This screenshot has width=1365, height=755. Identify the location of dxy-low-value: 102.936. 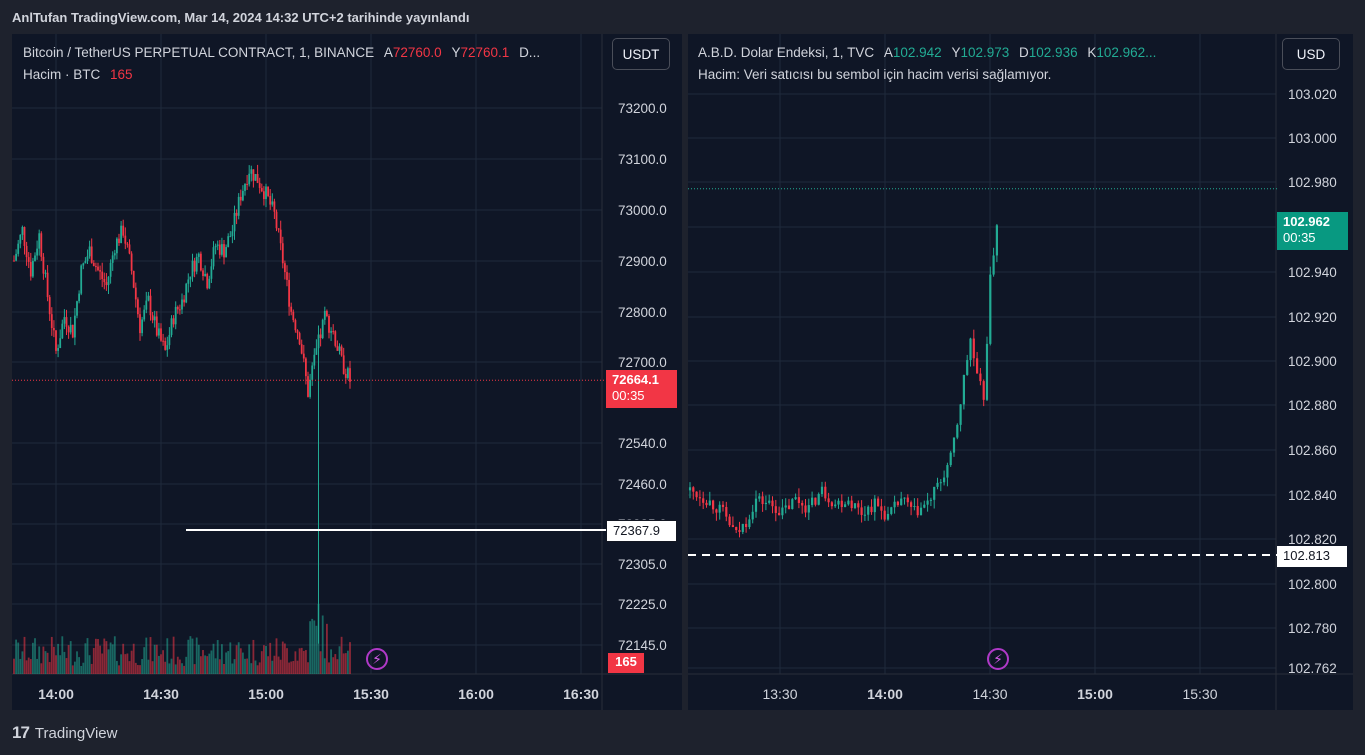
(1053, 52).